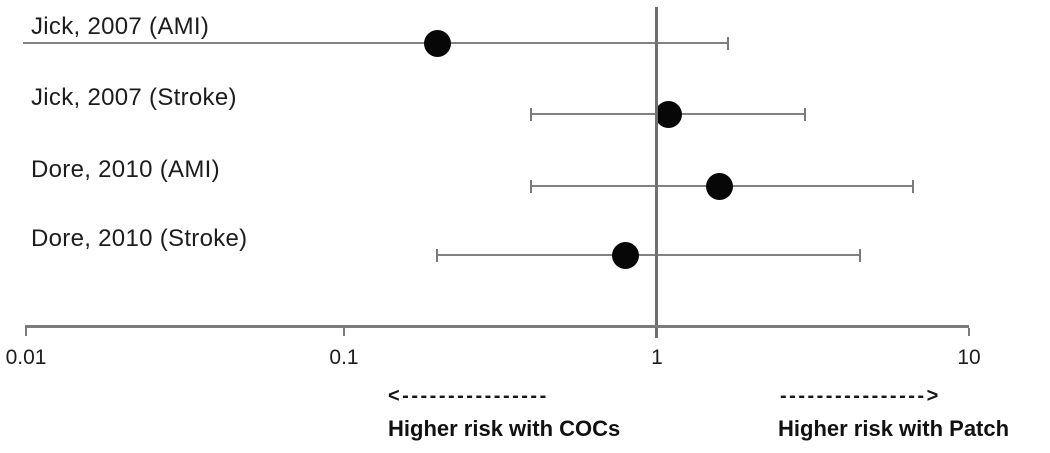 This screenshot has height=453, width=1050. Describe the element at coordinates (657, 357) in the screenshot. I see `axis-tick-label: 1` at that location.